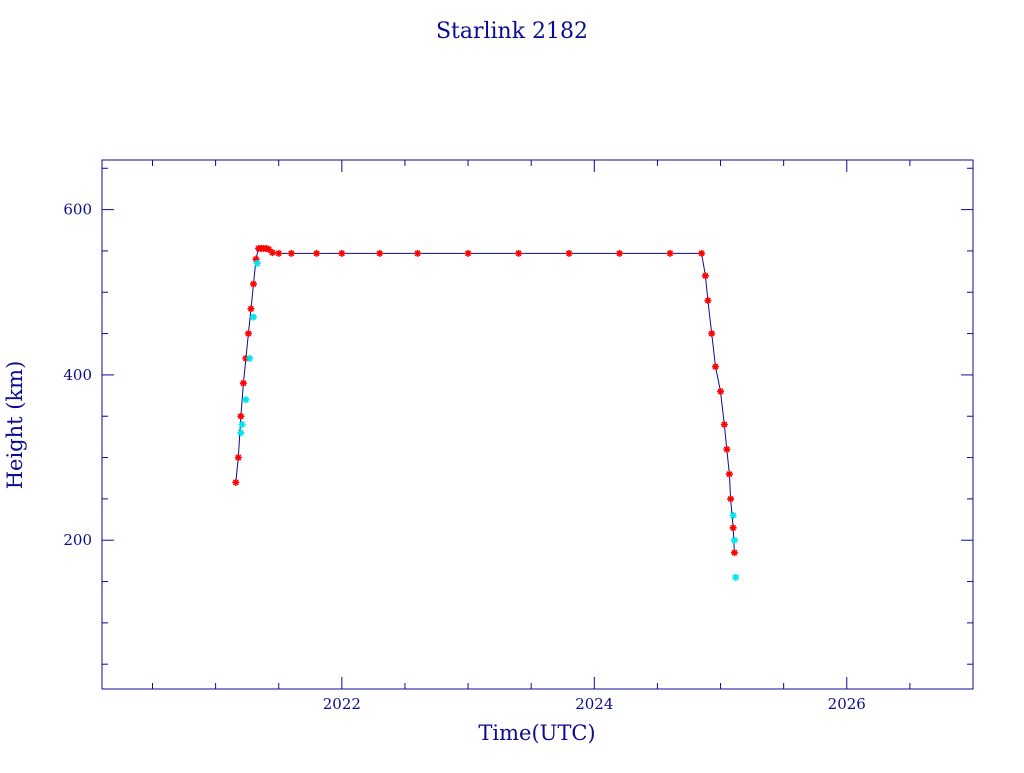  I want to click on y-axis-label: Height (km), so click(15, 425).